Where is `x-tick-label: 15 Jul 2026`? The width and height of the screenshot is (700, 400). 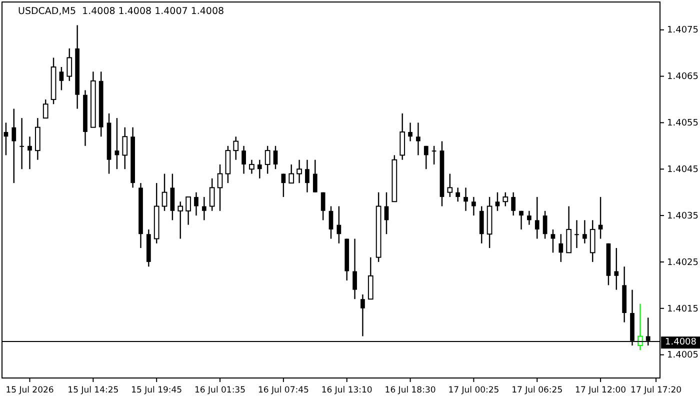 x-tick-label: 15 Jul 2026 is located at coordinates (30, 391).